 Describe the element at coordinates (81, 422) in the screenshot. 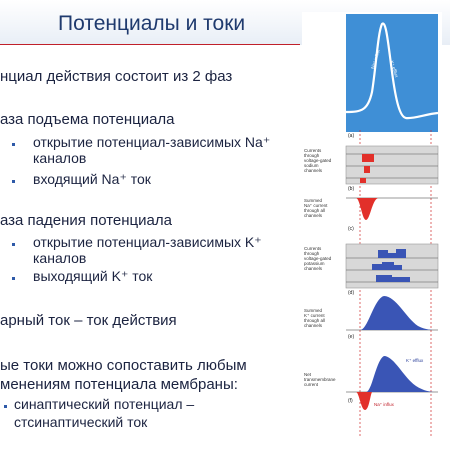

I see `bullet-line-14: стсинаптический ток` at that location.